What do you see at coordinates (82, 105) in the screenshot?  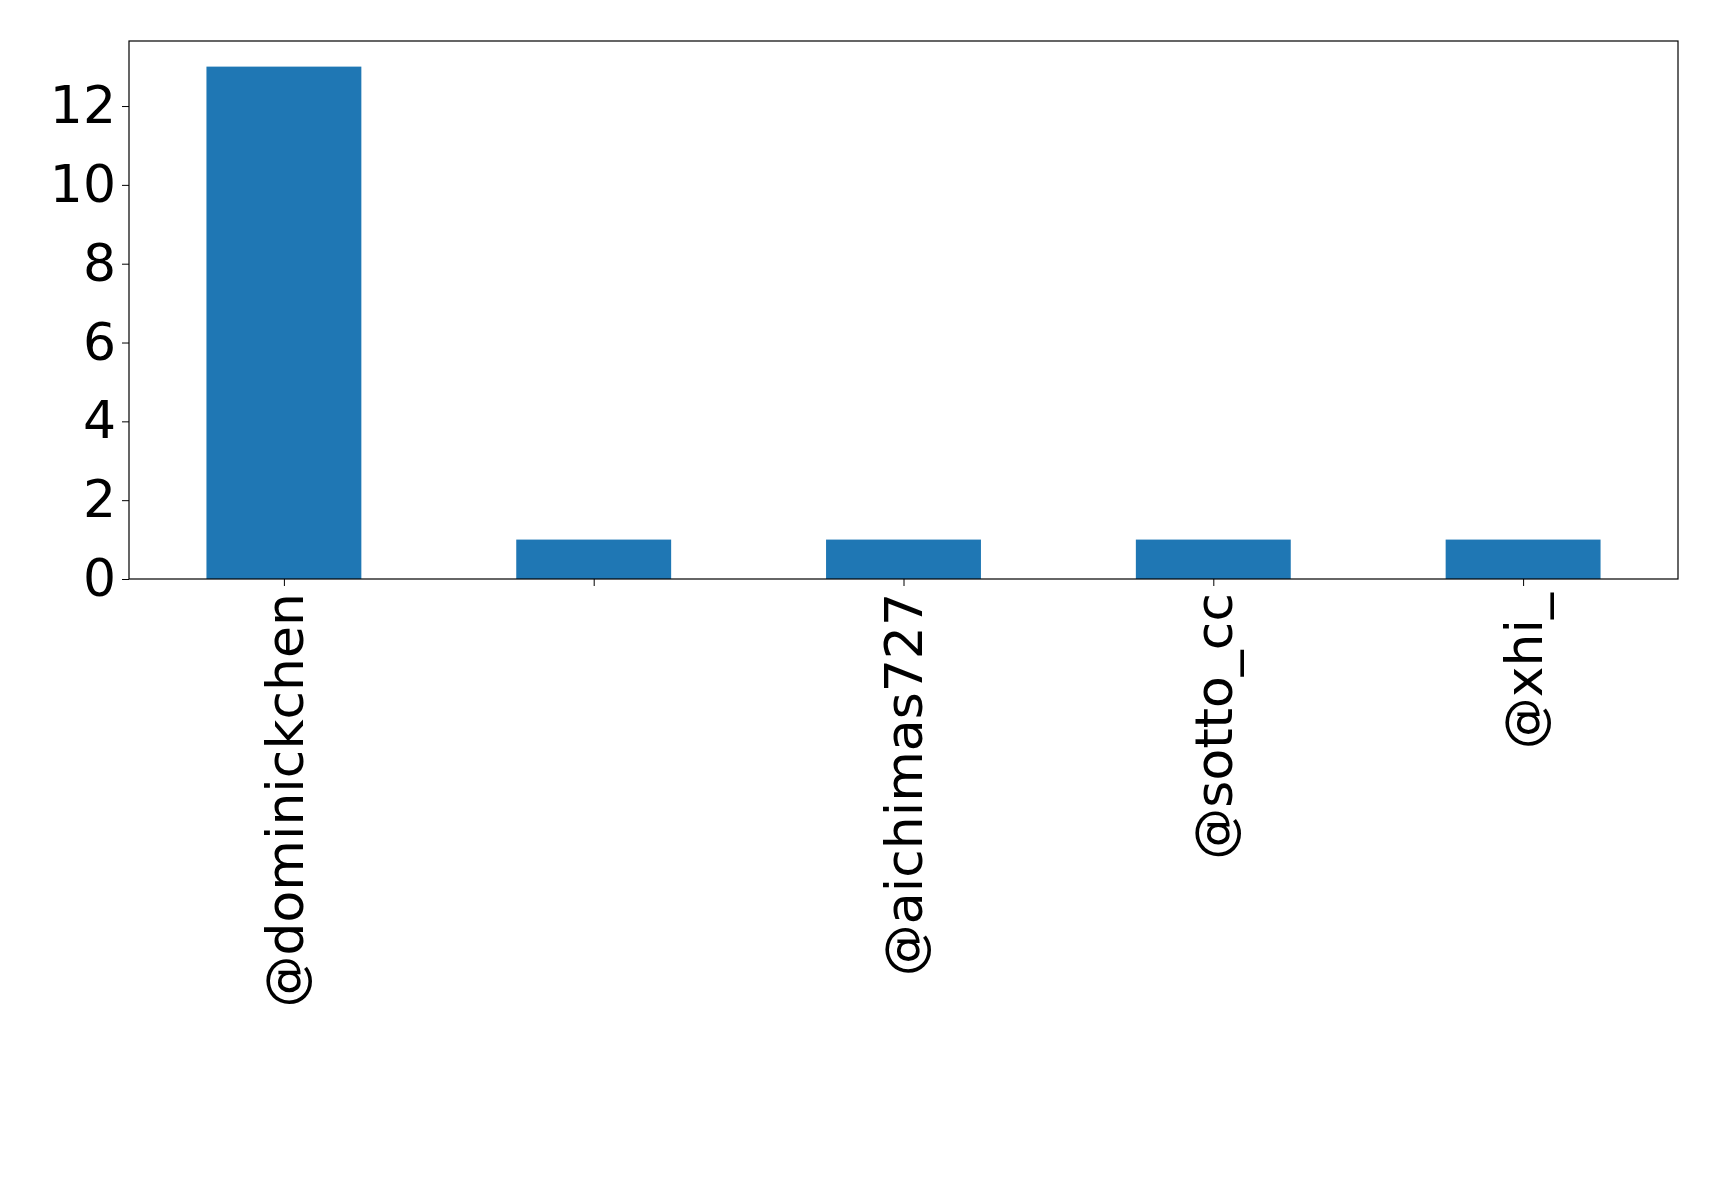 I see `y-tick-label: 12` at bounding box center [82, 105].